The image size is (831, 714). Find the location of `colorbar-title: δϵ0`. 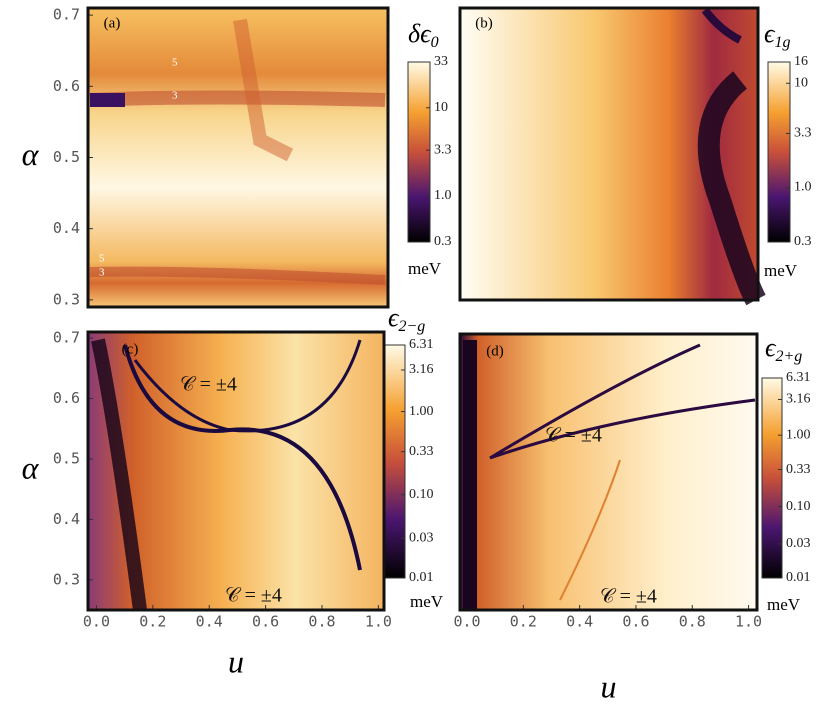

colorbar-title: δϵ0 is located at coordinates (423, 35).